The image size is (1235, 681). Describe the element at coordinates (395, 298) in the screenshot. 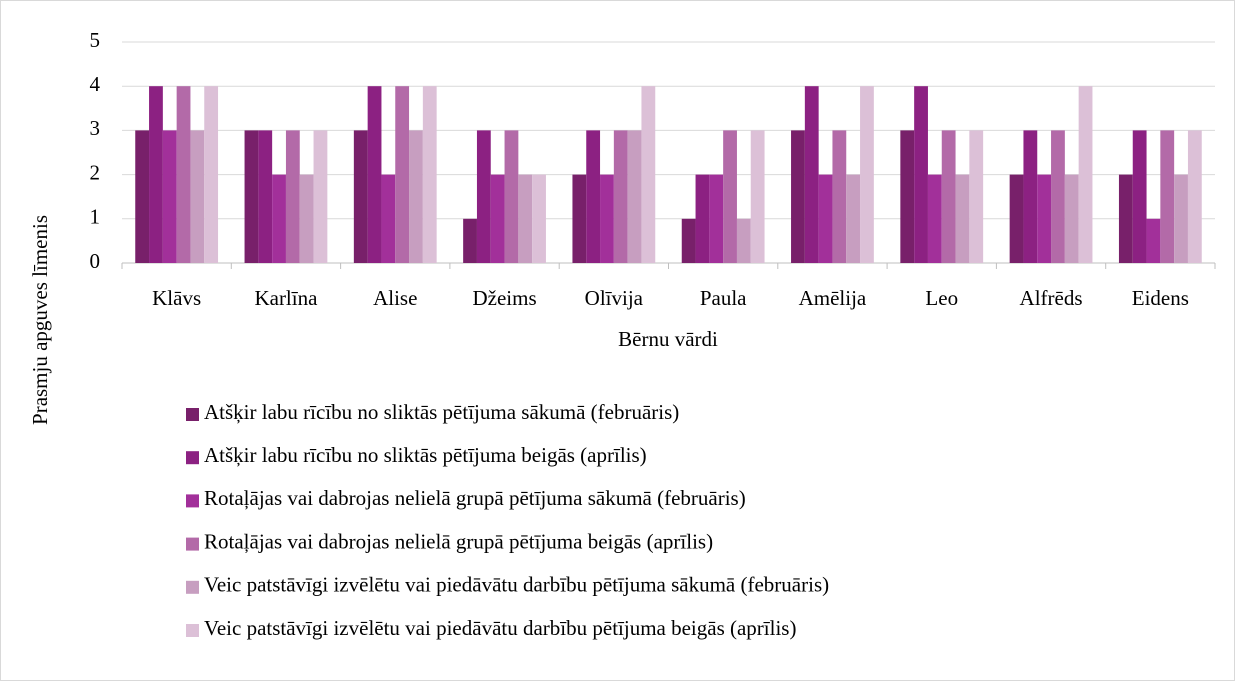

I see `x-tick-label: Alise` at that location.